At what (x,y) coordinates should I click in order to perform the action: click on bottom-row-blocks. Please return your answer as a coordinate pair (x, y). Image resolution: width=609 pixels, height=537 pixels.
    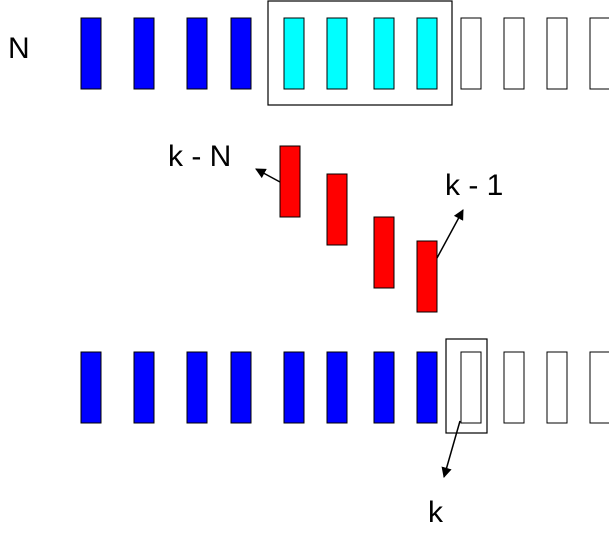
    Looking at the image, I should click on (344, 387).